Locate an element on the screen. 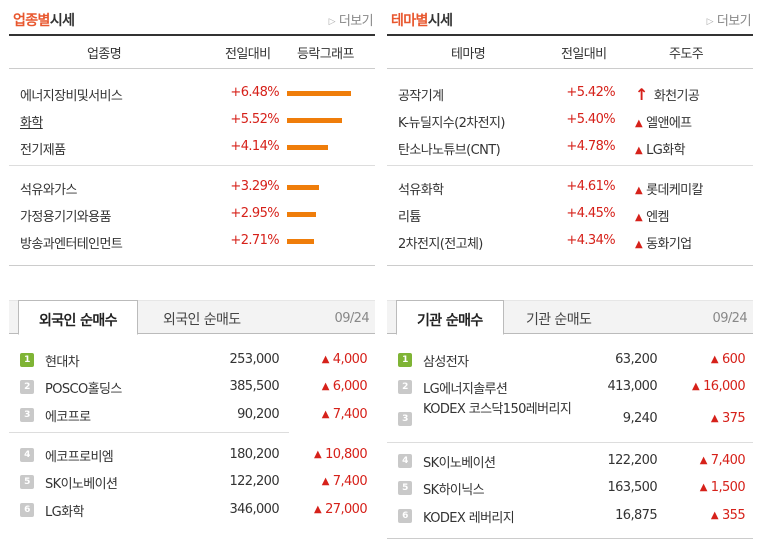 The height and width of the screenshot is (543, 761). theme-leader-name: 동화기업 is located at coordinates (669, 244).